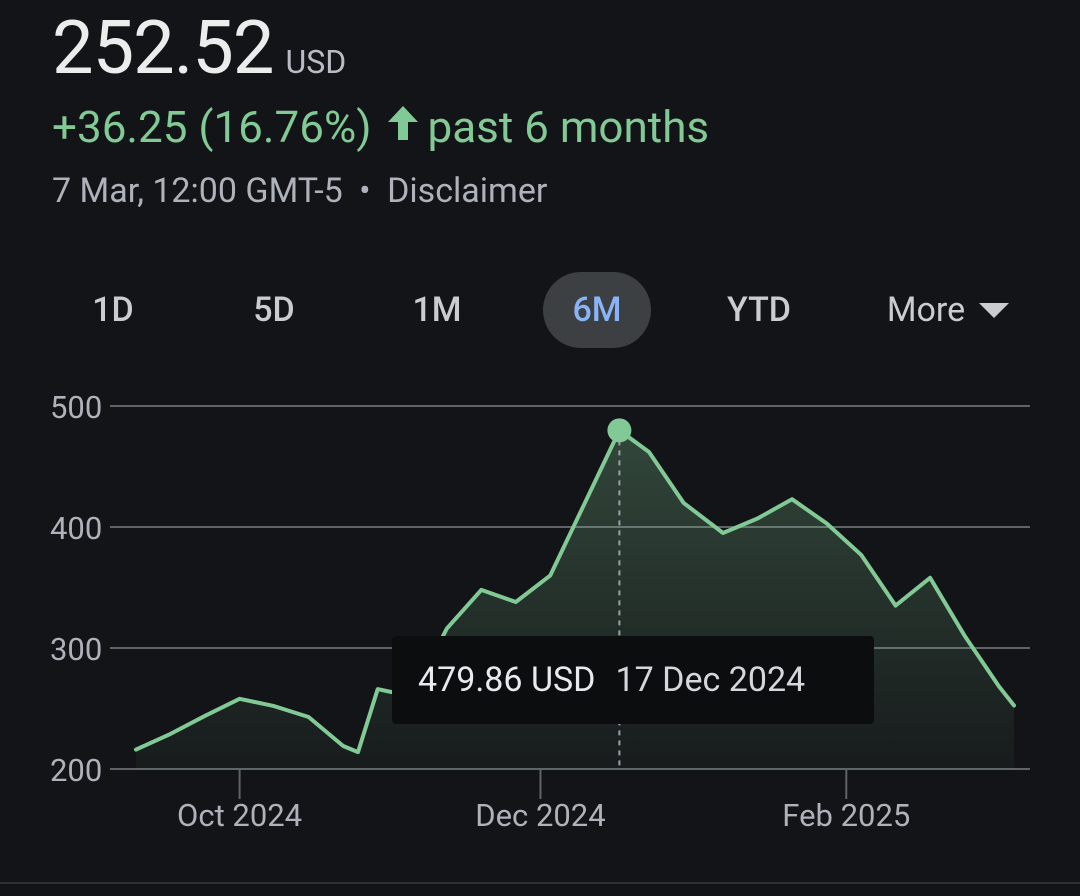 This screenshot has height=896, width=1080. What do you see at coordinates (274, 310) in the screenshot?
I see `tab-5d: 5D` at bounding box center [274, 310].